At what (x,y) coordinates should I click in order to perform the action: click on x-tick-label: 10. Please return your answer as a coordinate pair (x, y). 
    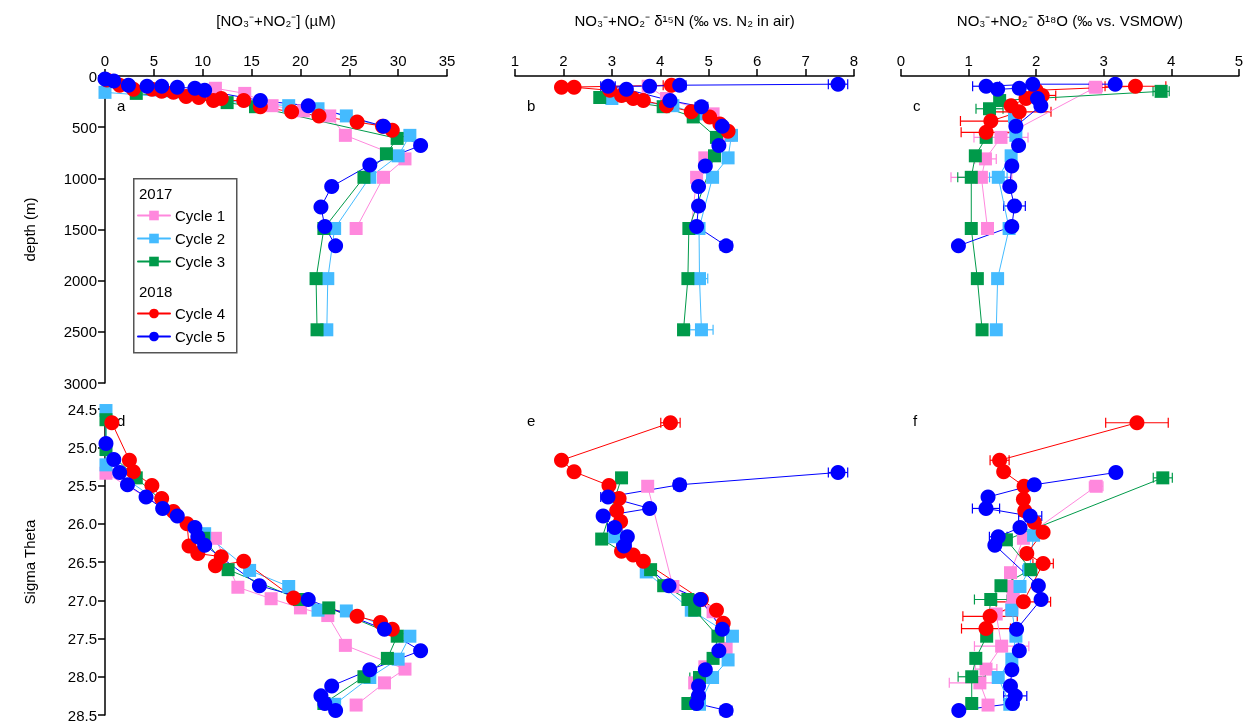
    Looking at the image, I should click on (203, 60).